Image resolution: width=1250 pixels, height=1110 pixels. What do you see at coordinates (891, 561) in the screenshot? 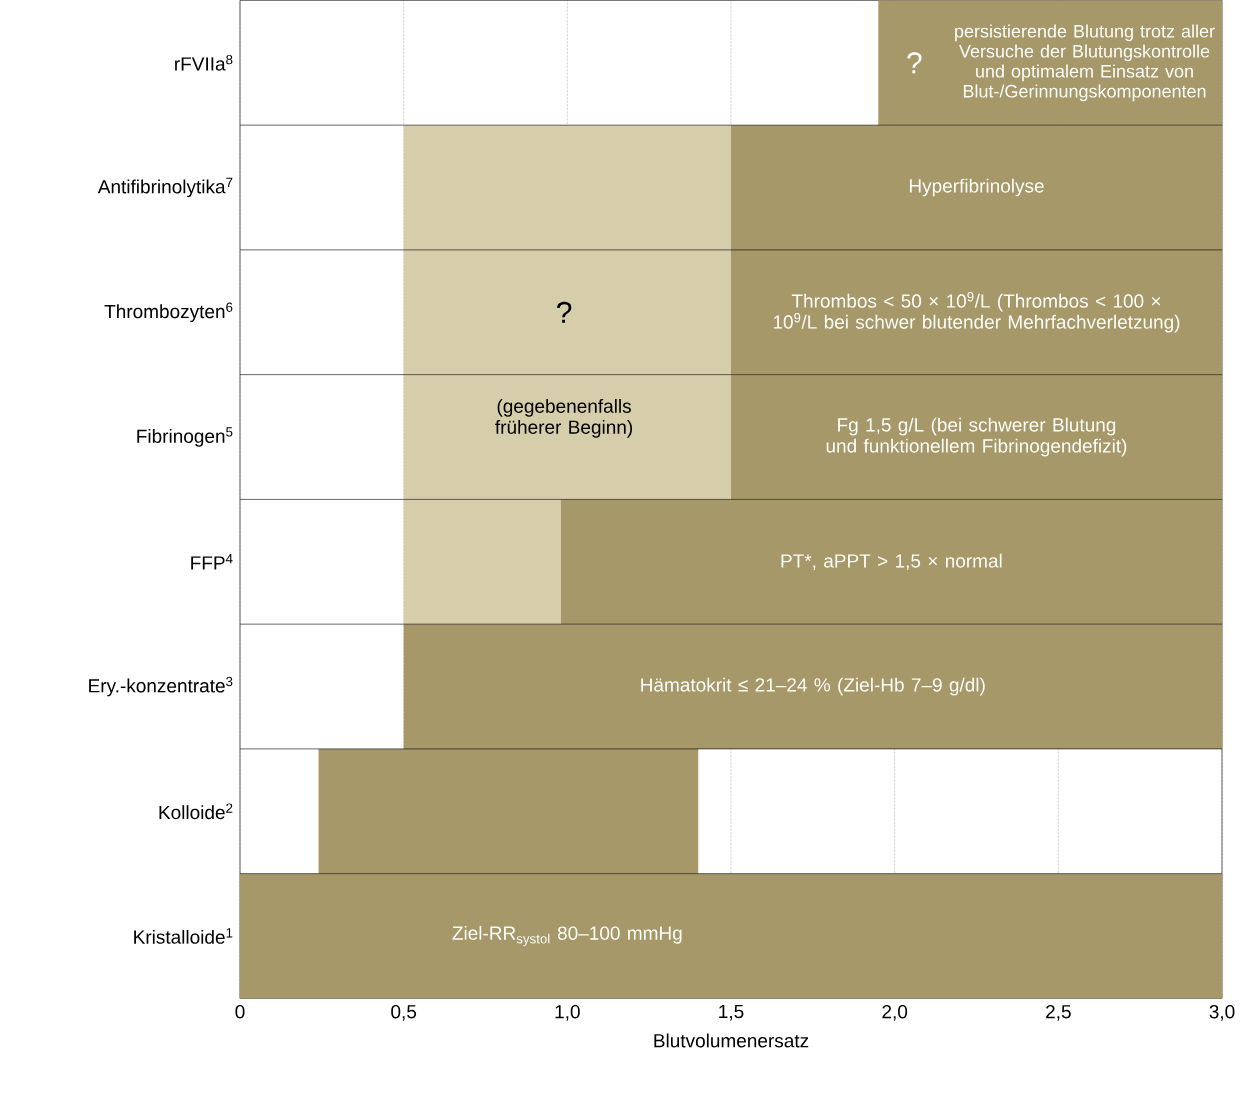
I see `annotation: PT*, aPPT > 1,5 × normal` at bounding box center [891, 561].